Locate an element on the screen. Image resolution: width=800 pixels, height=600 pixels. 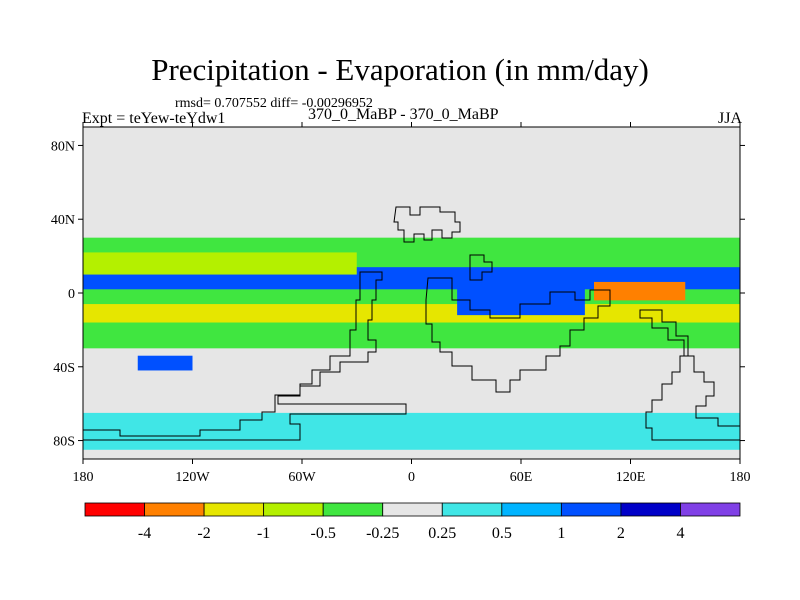
subtitle-label: 370_0_MaBP - 370_0_MaBP is located at coordinates (403, 114).